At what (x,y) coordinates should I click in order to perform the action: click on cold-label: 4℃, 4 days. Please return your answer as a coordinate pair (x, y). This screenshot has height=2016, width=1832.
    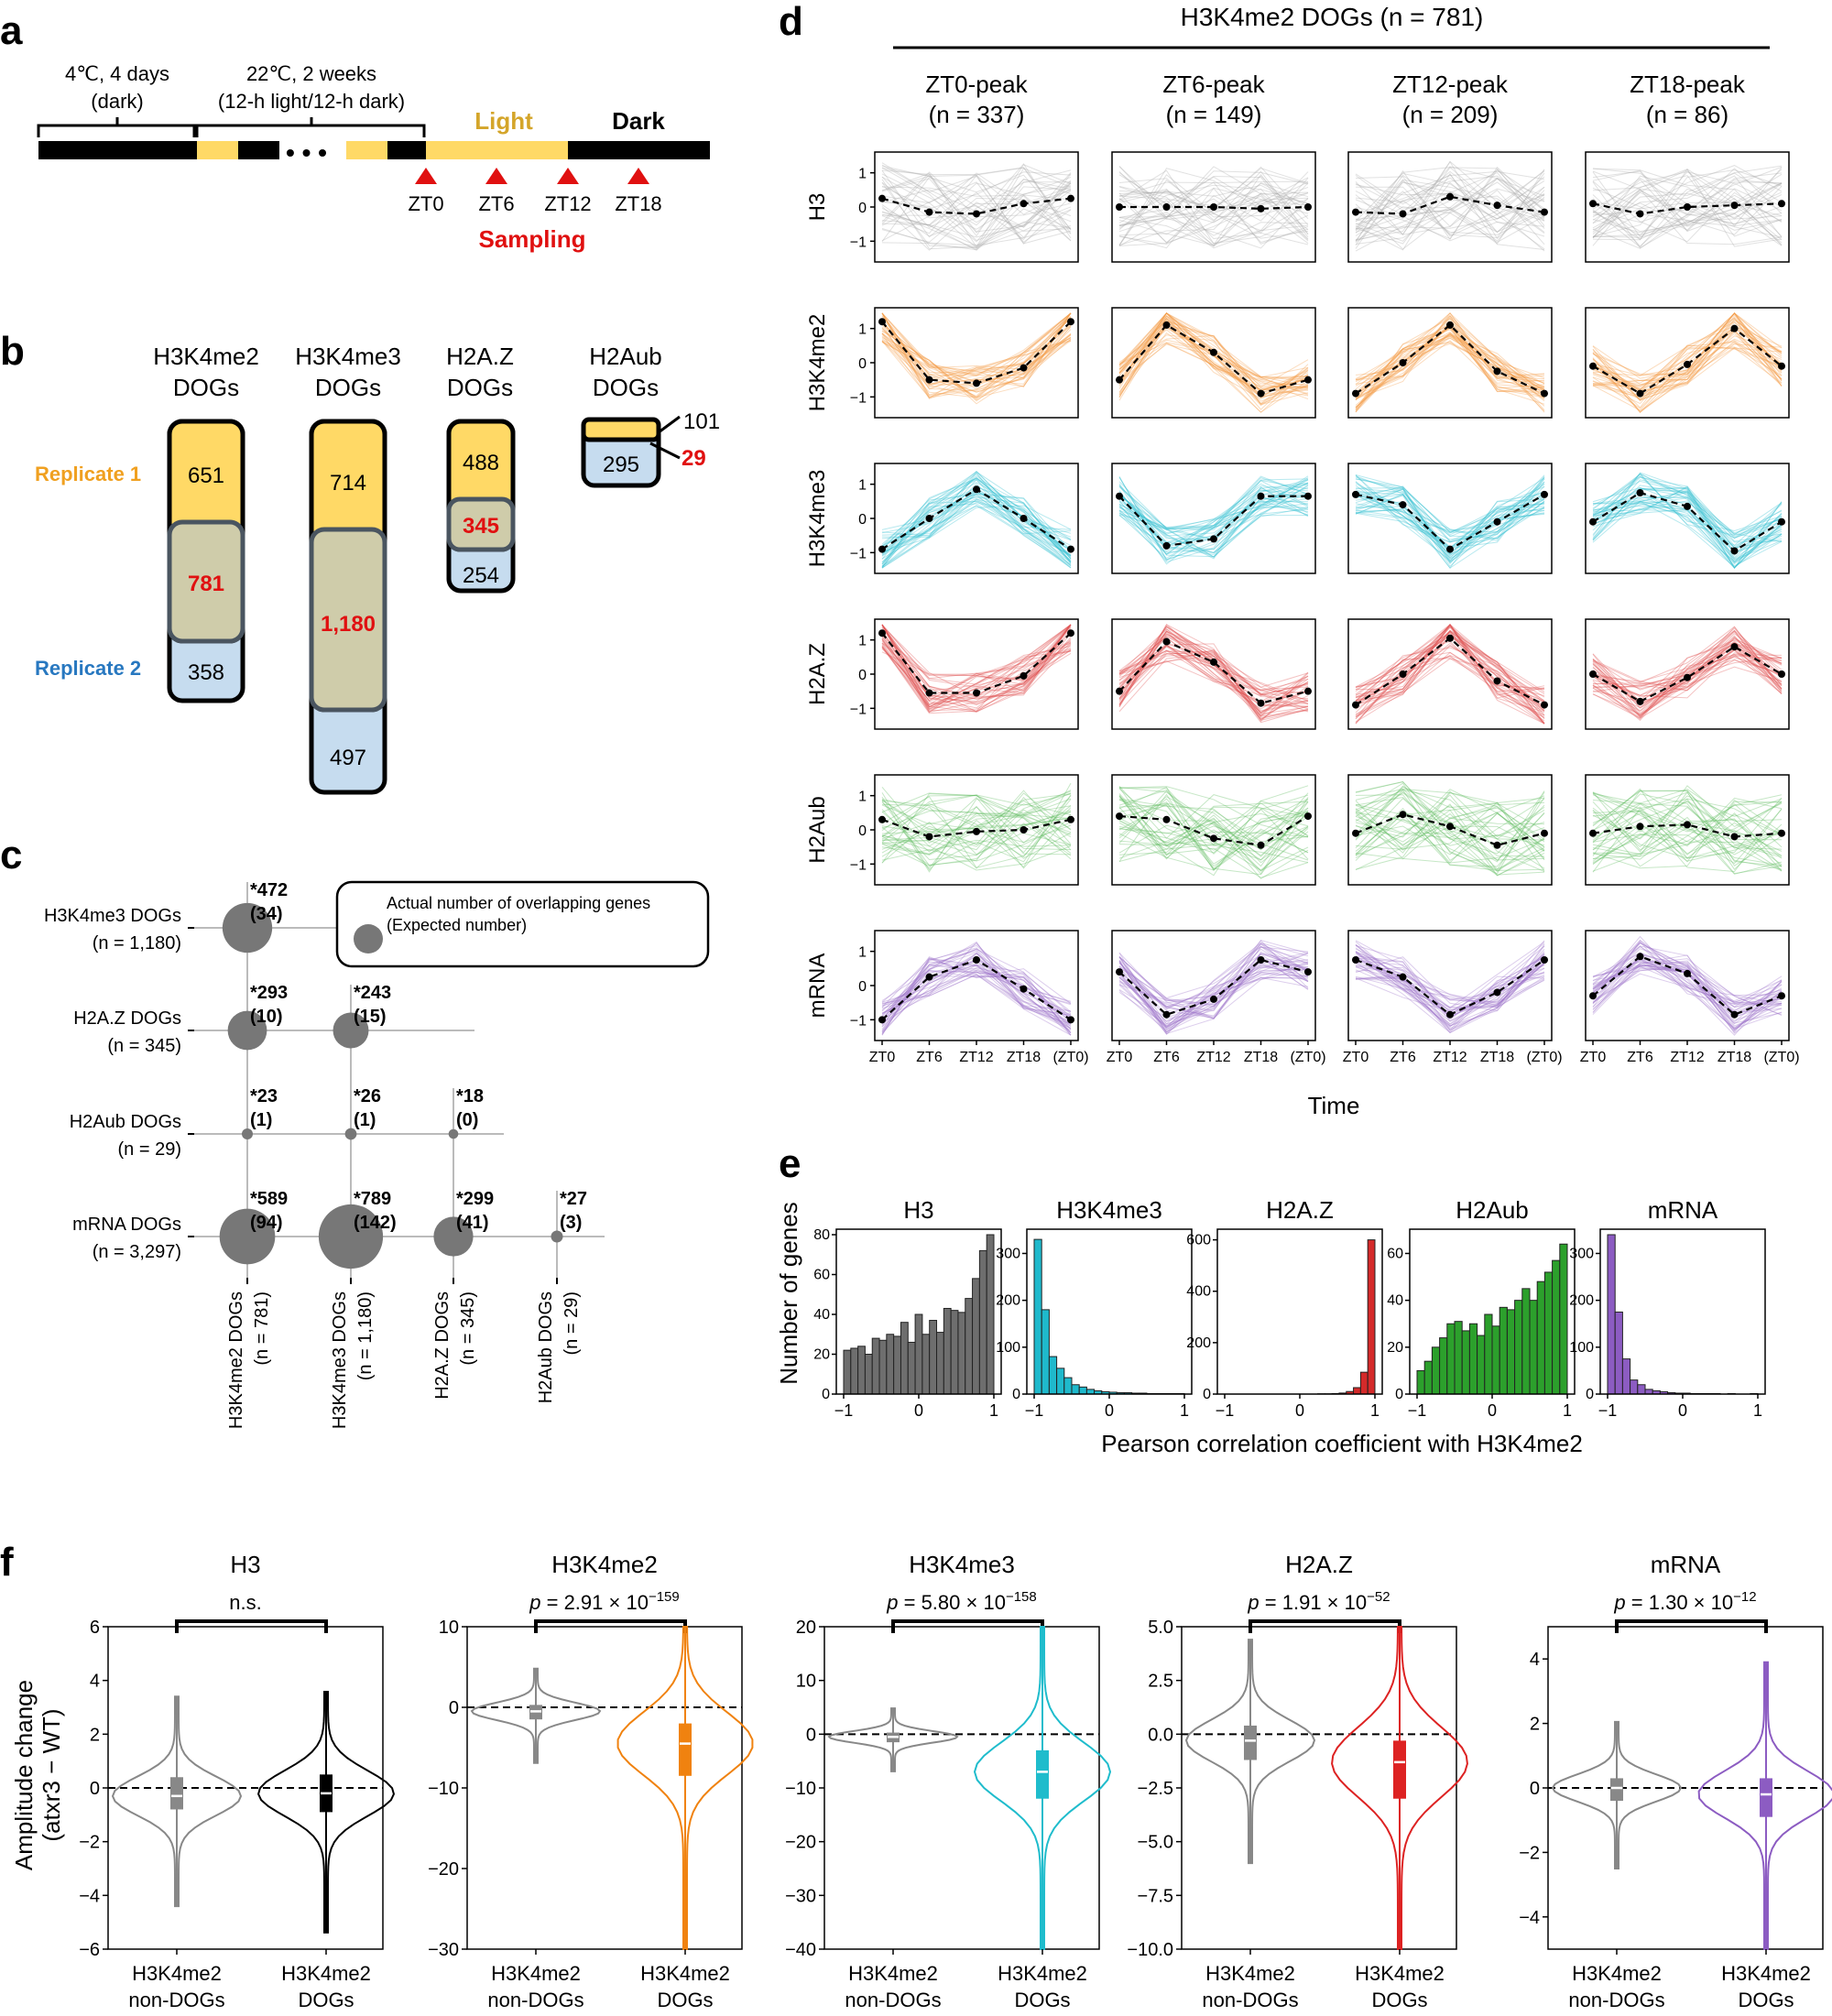
    Looking at the image, I should click on (117, 73).